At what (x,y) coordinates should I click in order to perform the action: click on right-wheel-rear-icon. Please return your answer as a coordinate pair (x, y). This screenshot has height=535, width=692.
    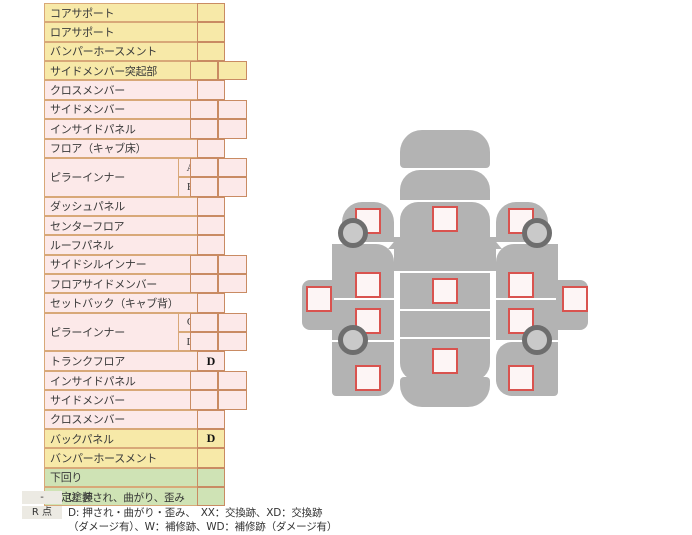
    Looking at the image, I should click on (537, 340).